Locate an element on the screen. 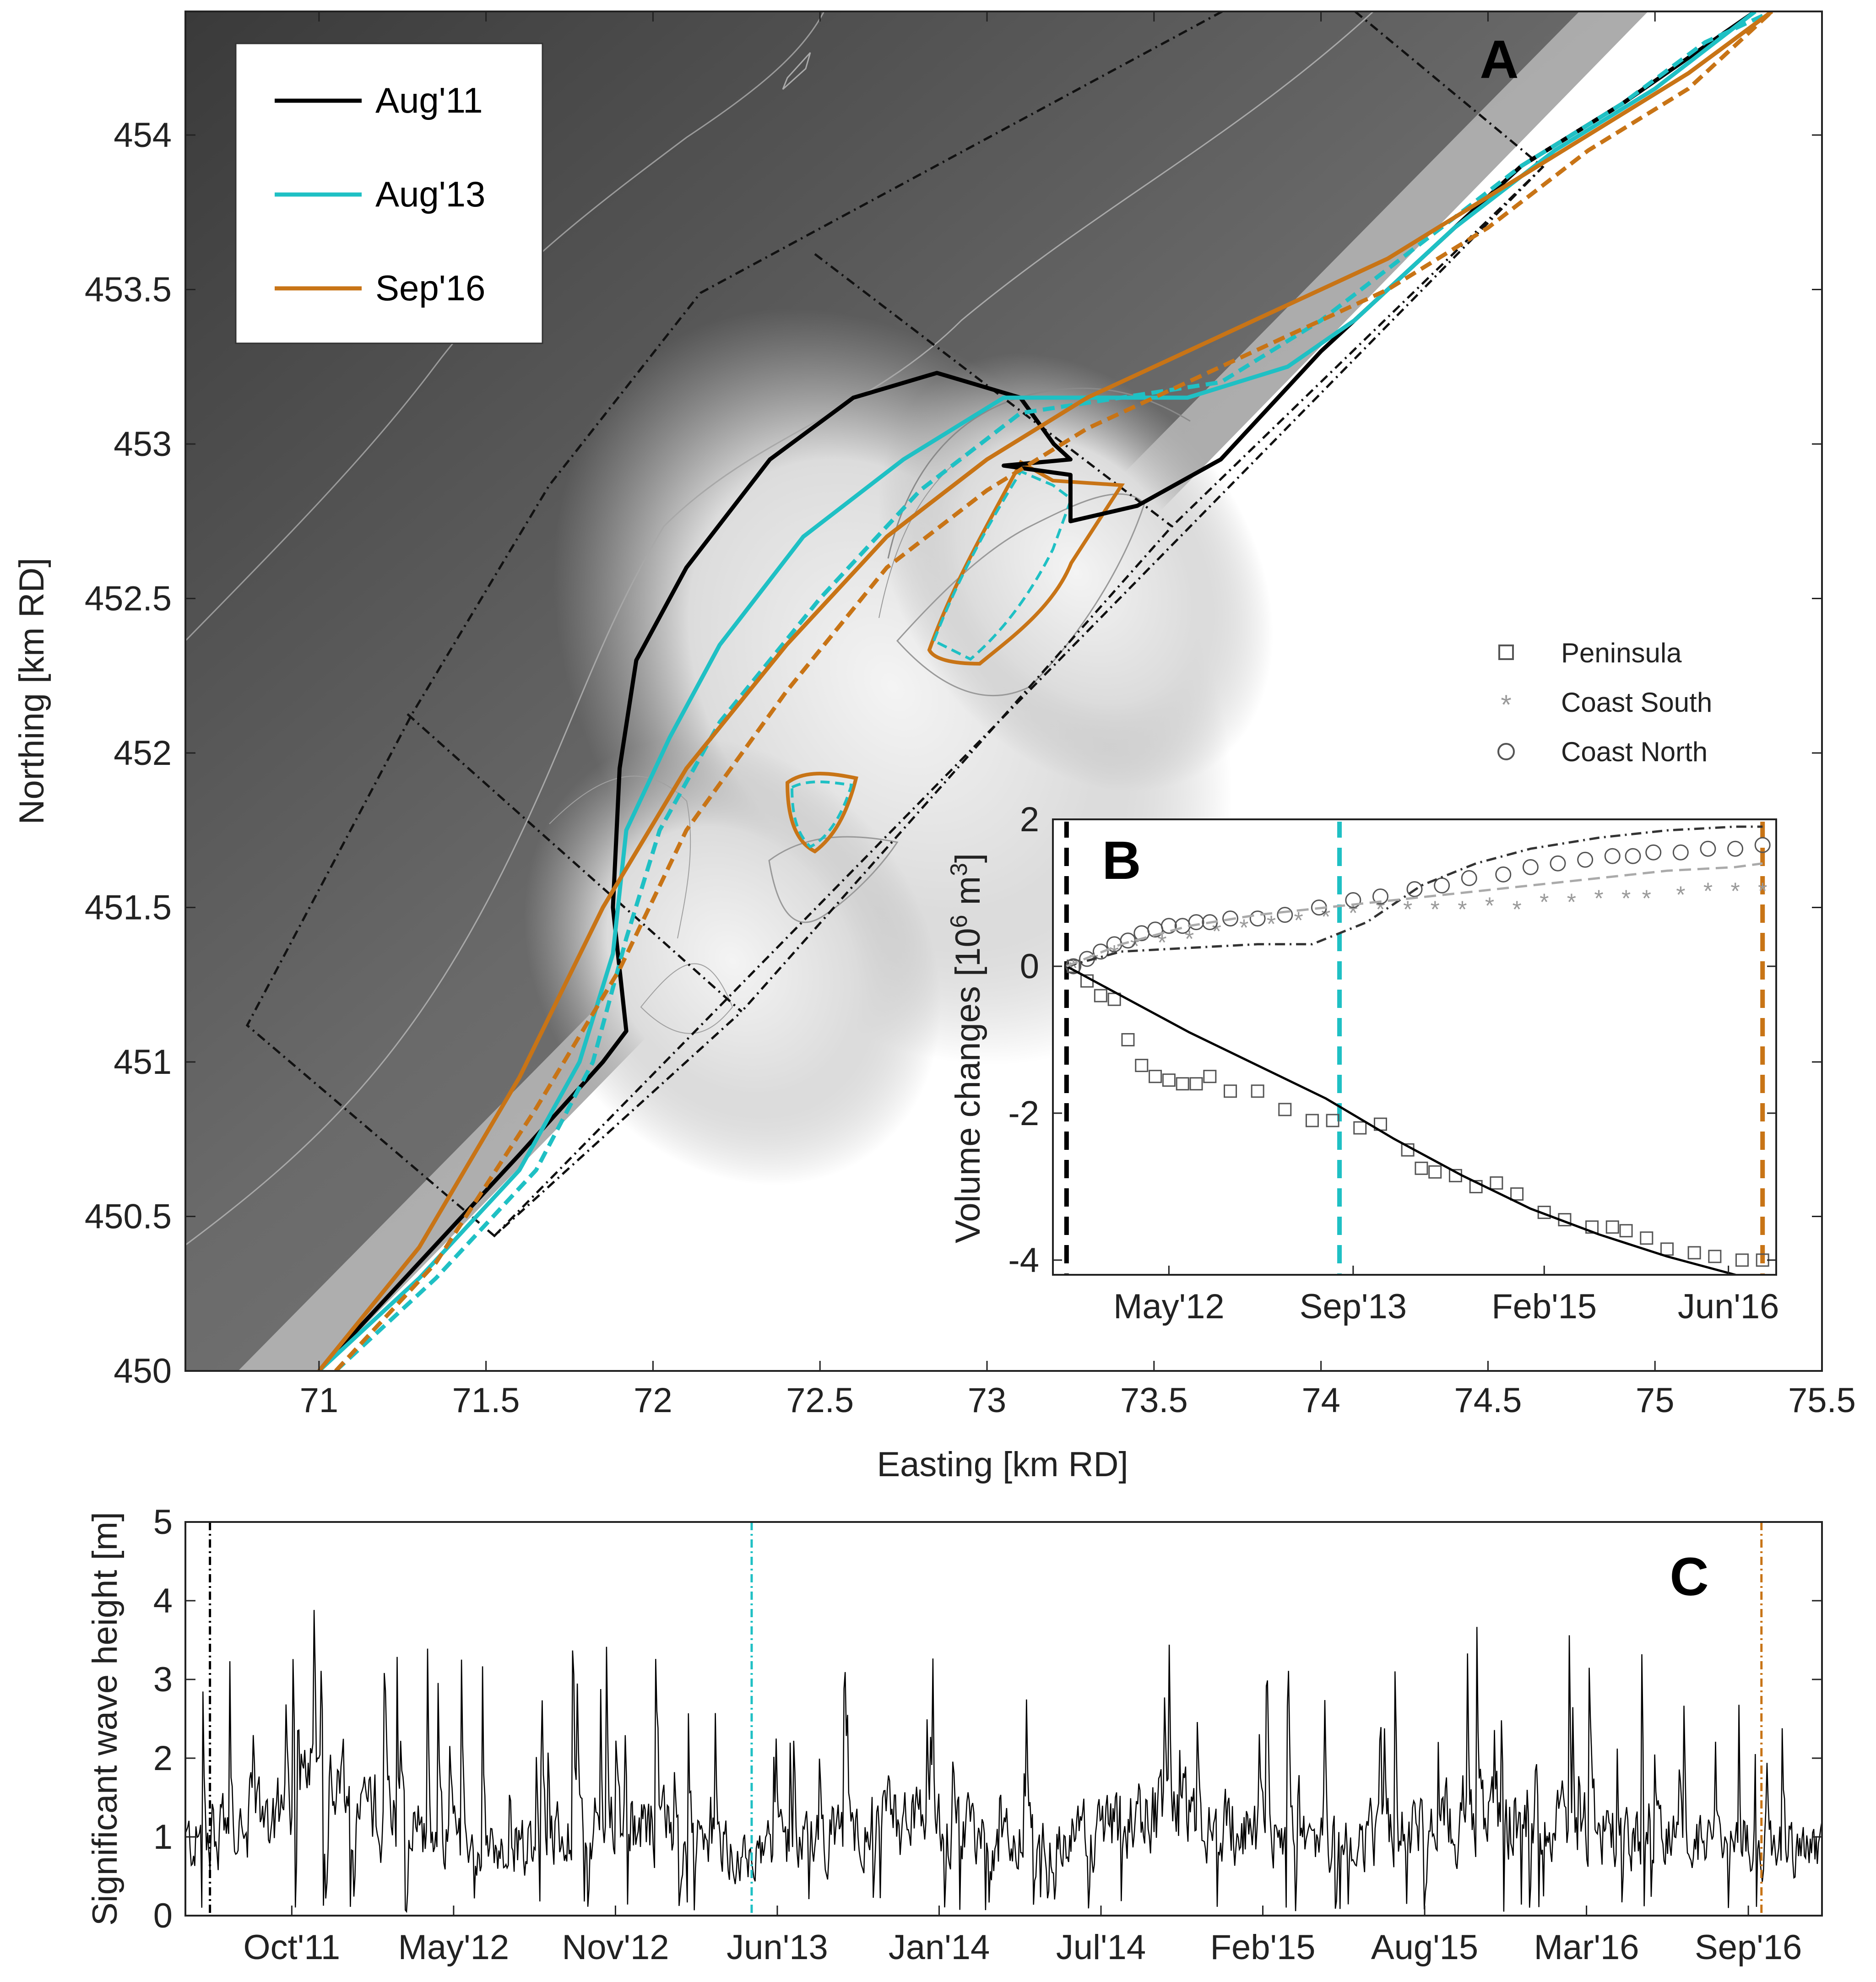  legend-label-aug13: Aug'13 is located at coordinates (430, 194).